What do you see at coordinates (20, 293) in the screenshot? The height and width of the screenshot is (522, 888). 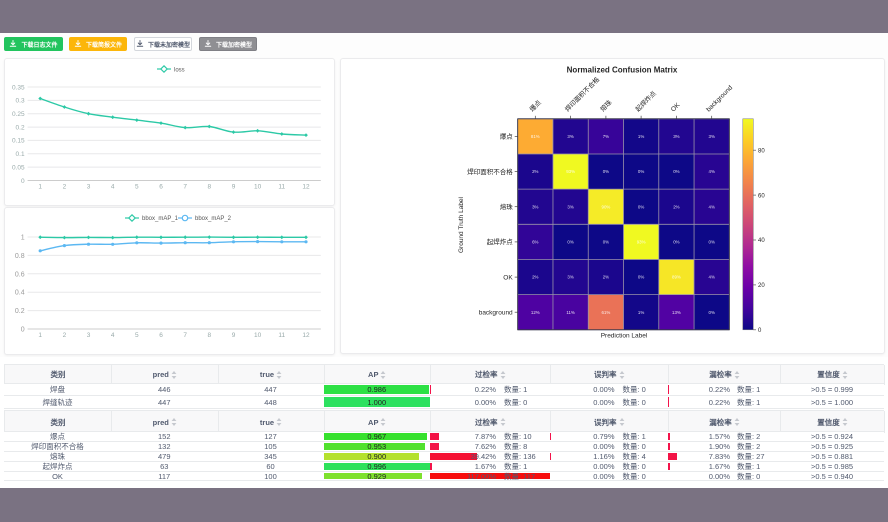 I see `svg-text: 0.4` at bounding box center [20, 293].